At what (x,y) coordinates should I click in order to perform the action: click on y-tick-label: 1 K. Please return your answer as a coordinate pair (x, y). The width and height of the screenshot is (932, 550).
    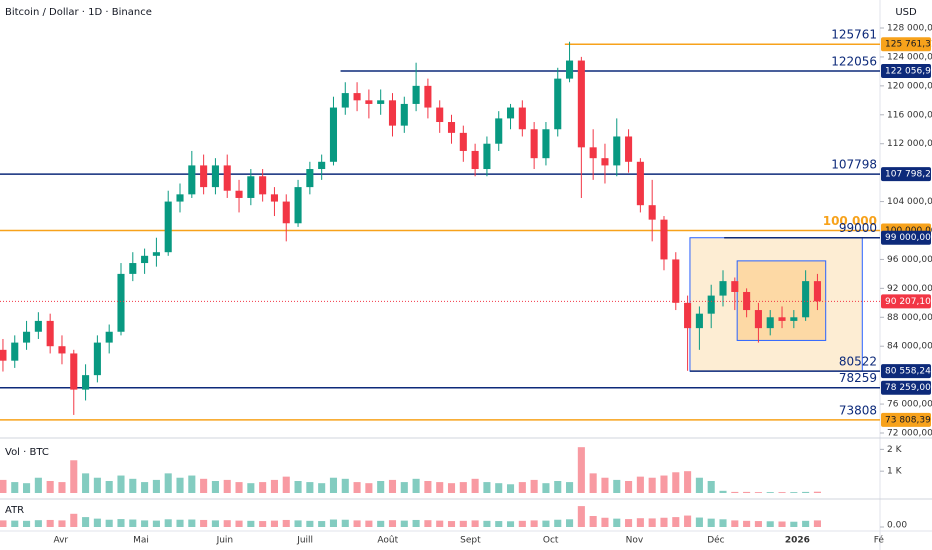
    Looking at the image, I should click on (895, 472).